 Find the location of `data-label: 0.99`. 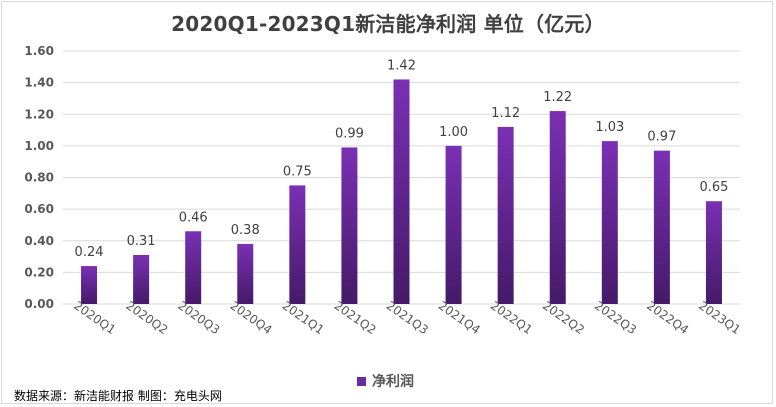

data-label: 0.99 is located at coordinates (349, 133).